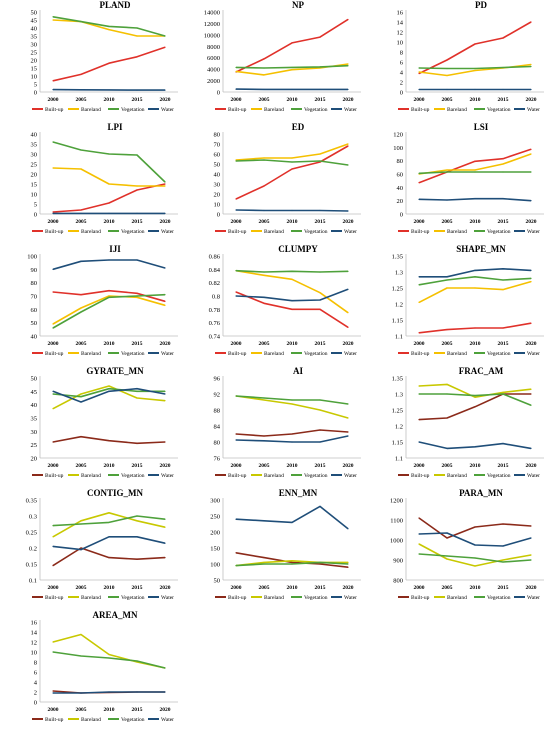 The height and width of the screenshot is (733, 550). Describe the element at coordinates (34, 297) in the screenshot. I see `y-tick-label: 70` at that location.